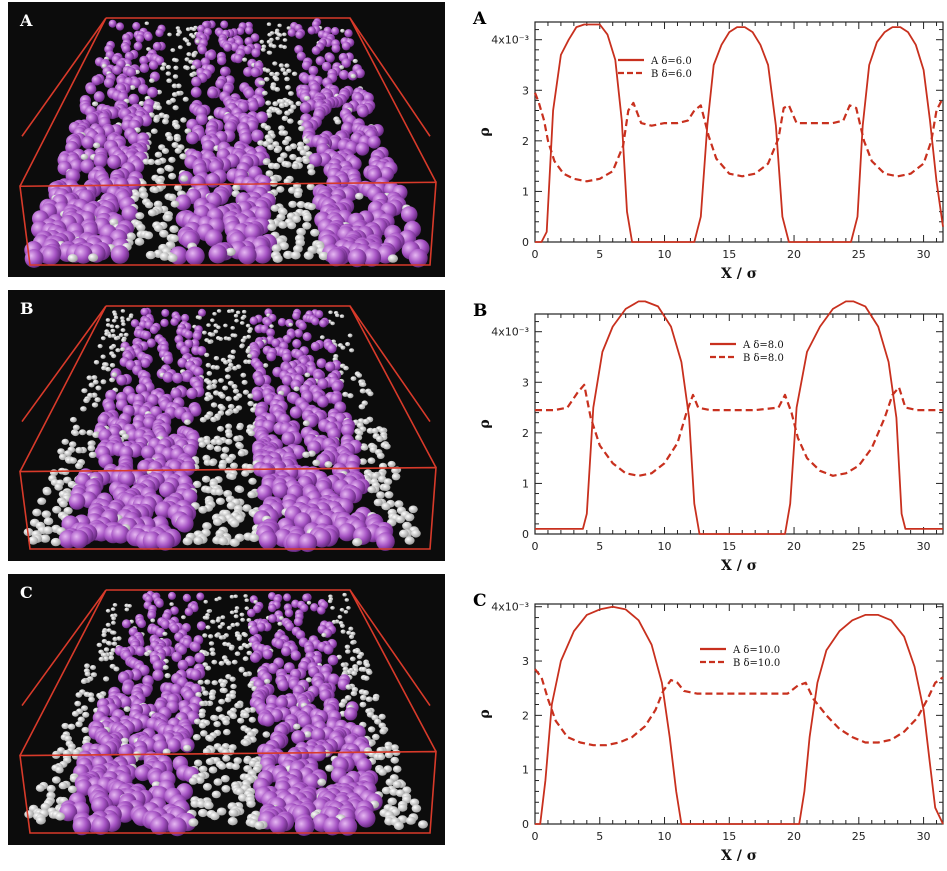  I want to click on x-tick-label: 10, so click(665, 254).